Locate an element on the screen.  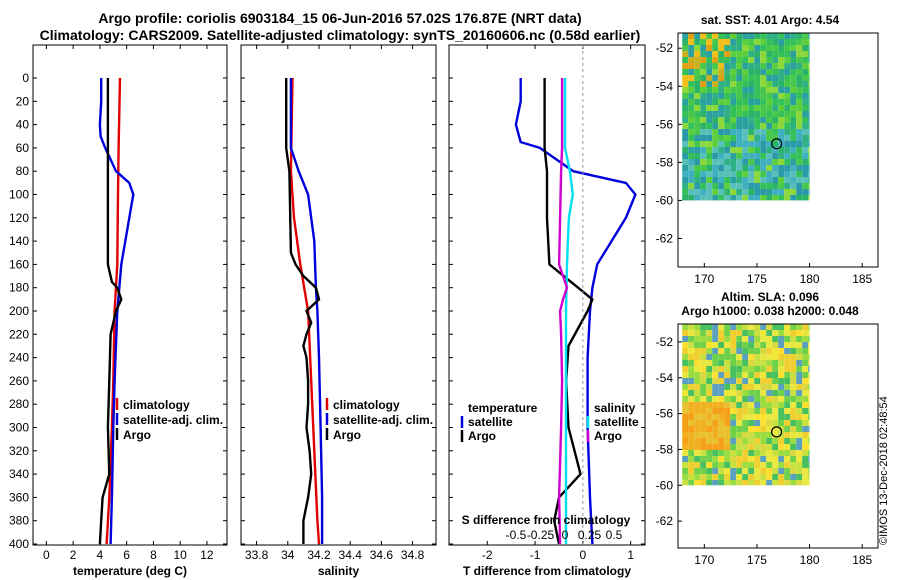
map-y-tick-label: -58 is located at coordinates (665, 449).